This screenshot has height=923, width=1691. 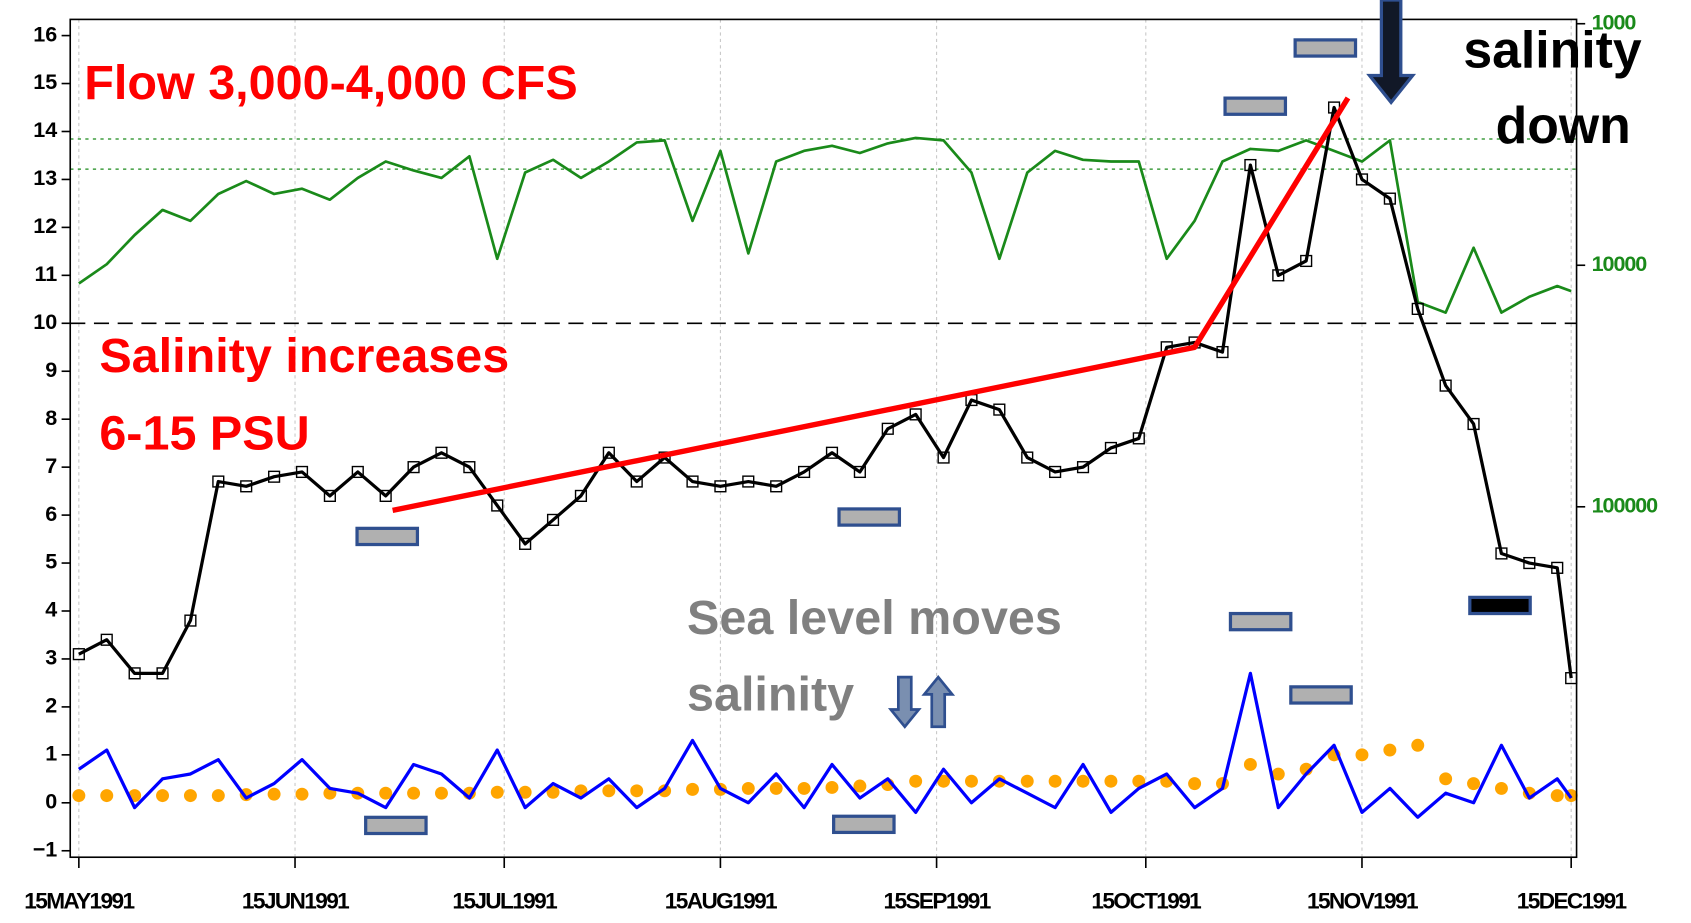 What do you see at coordinates (936, 900) in the screenshot?
I see `x-tick-label: 15SEP1991` at bounding box center [936, 900].